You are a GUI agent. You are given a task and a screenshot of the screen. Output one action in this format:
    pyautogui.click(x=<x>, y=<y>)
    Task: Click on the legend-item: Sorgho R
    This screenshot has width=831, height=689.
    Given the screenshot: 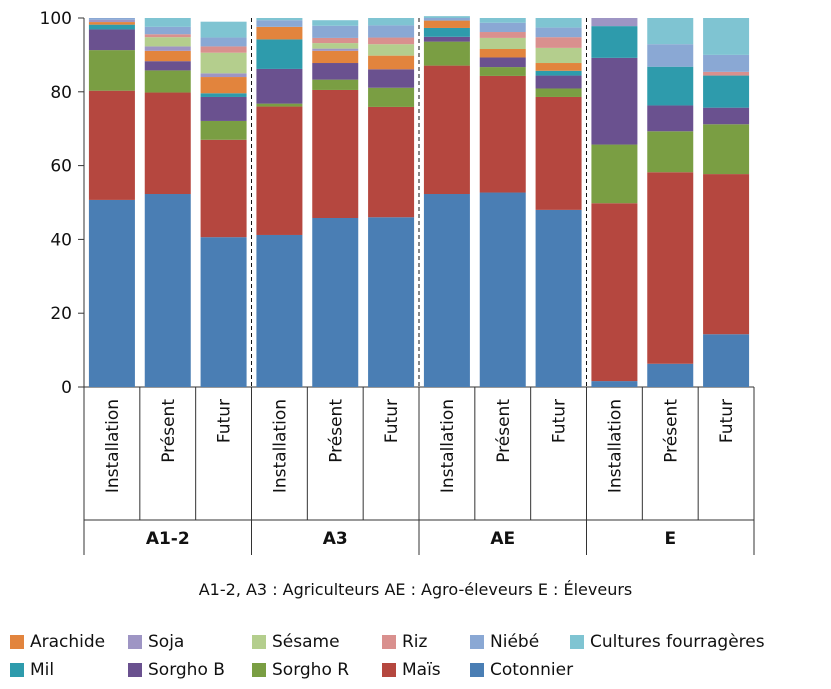 What is the action you would take?
    pyautogui.click(x=317, y=670)
    